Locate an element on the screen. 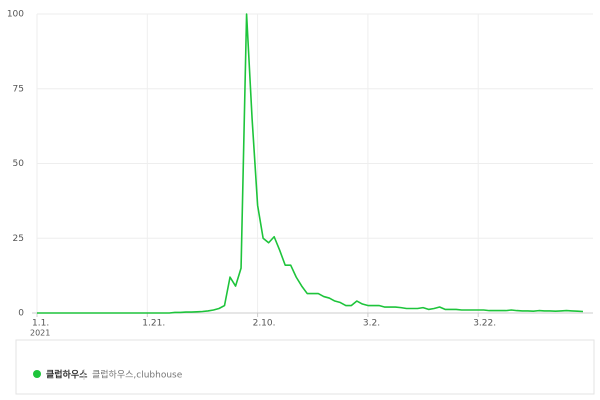  y-tick-label: 25 is located at coordinates (18, 239).